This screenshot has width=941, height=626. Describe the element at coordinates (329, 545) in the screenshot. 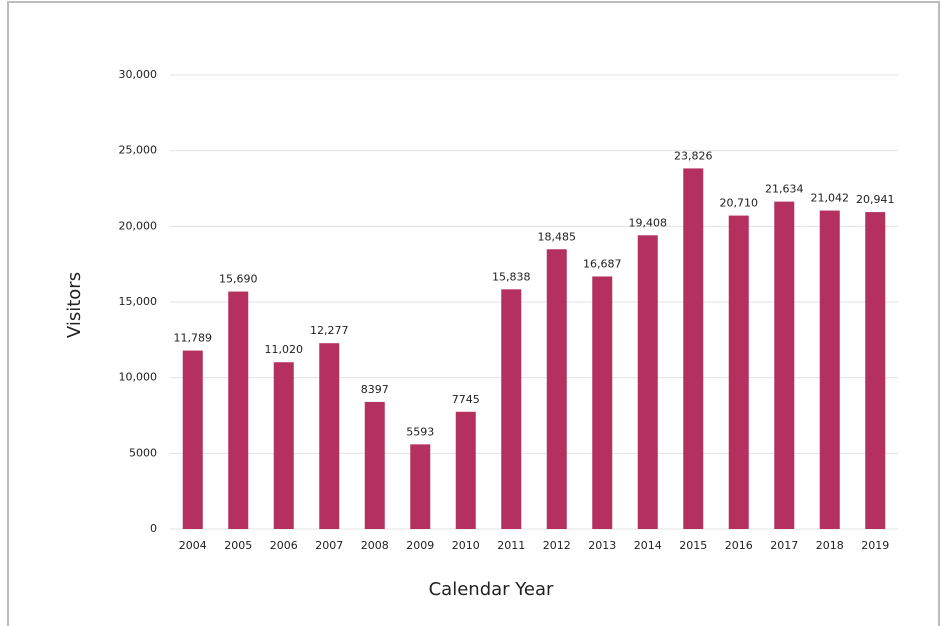

I see `x-tick-label: 2007` at that location.